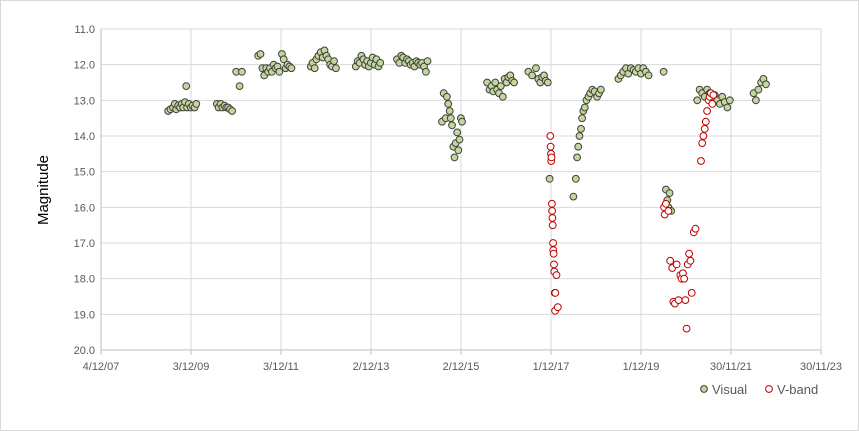 Image resolution: width=859 pixels, height=431 pixels. Describe the element at coordinates (641, 367) in the screenshot. I see `x-tick-label: 1/12/19` at that location.